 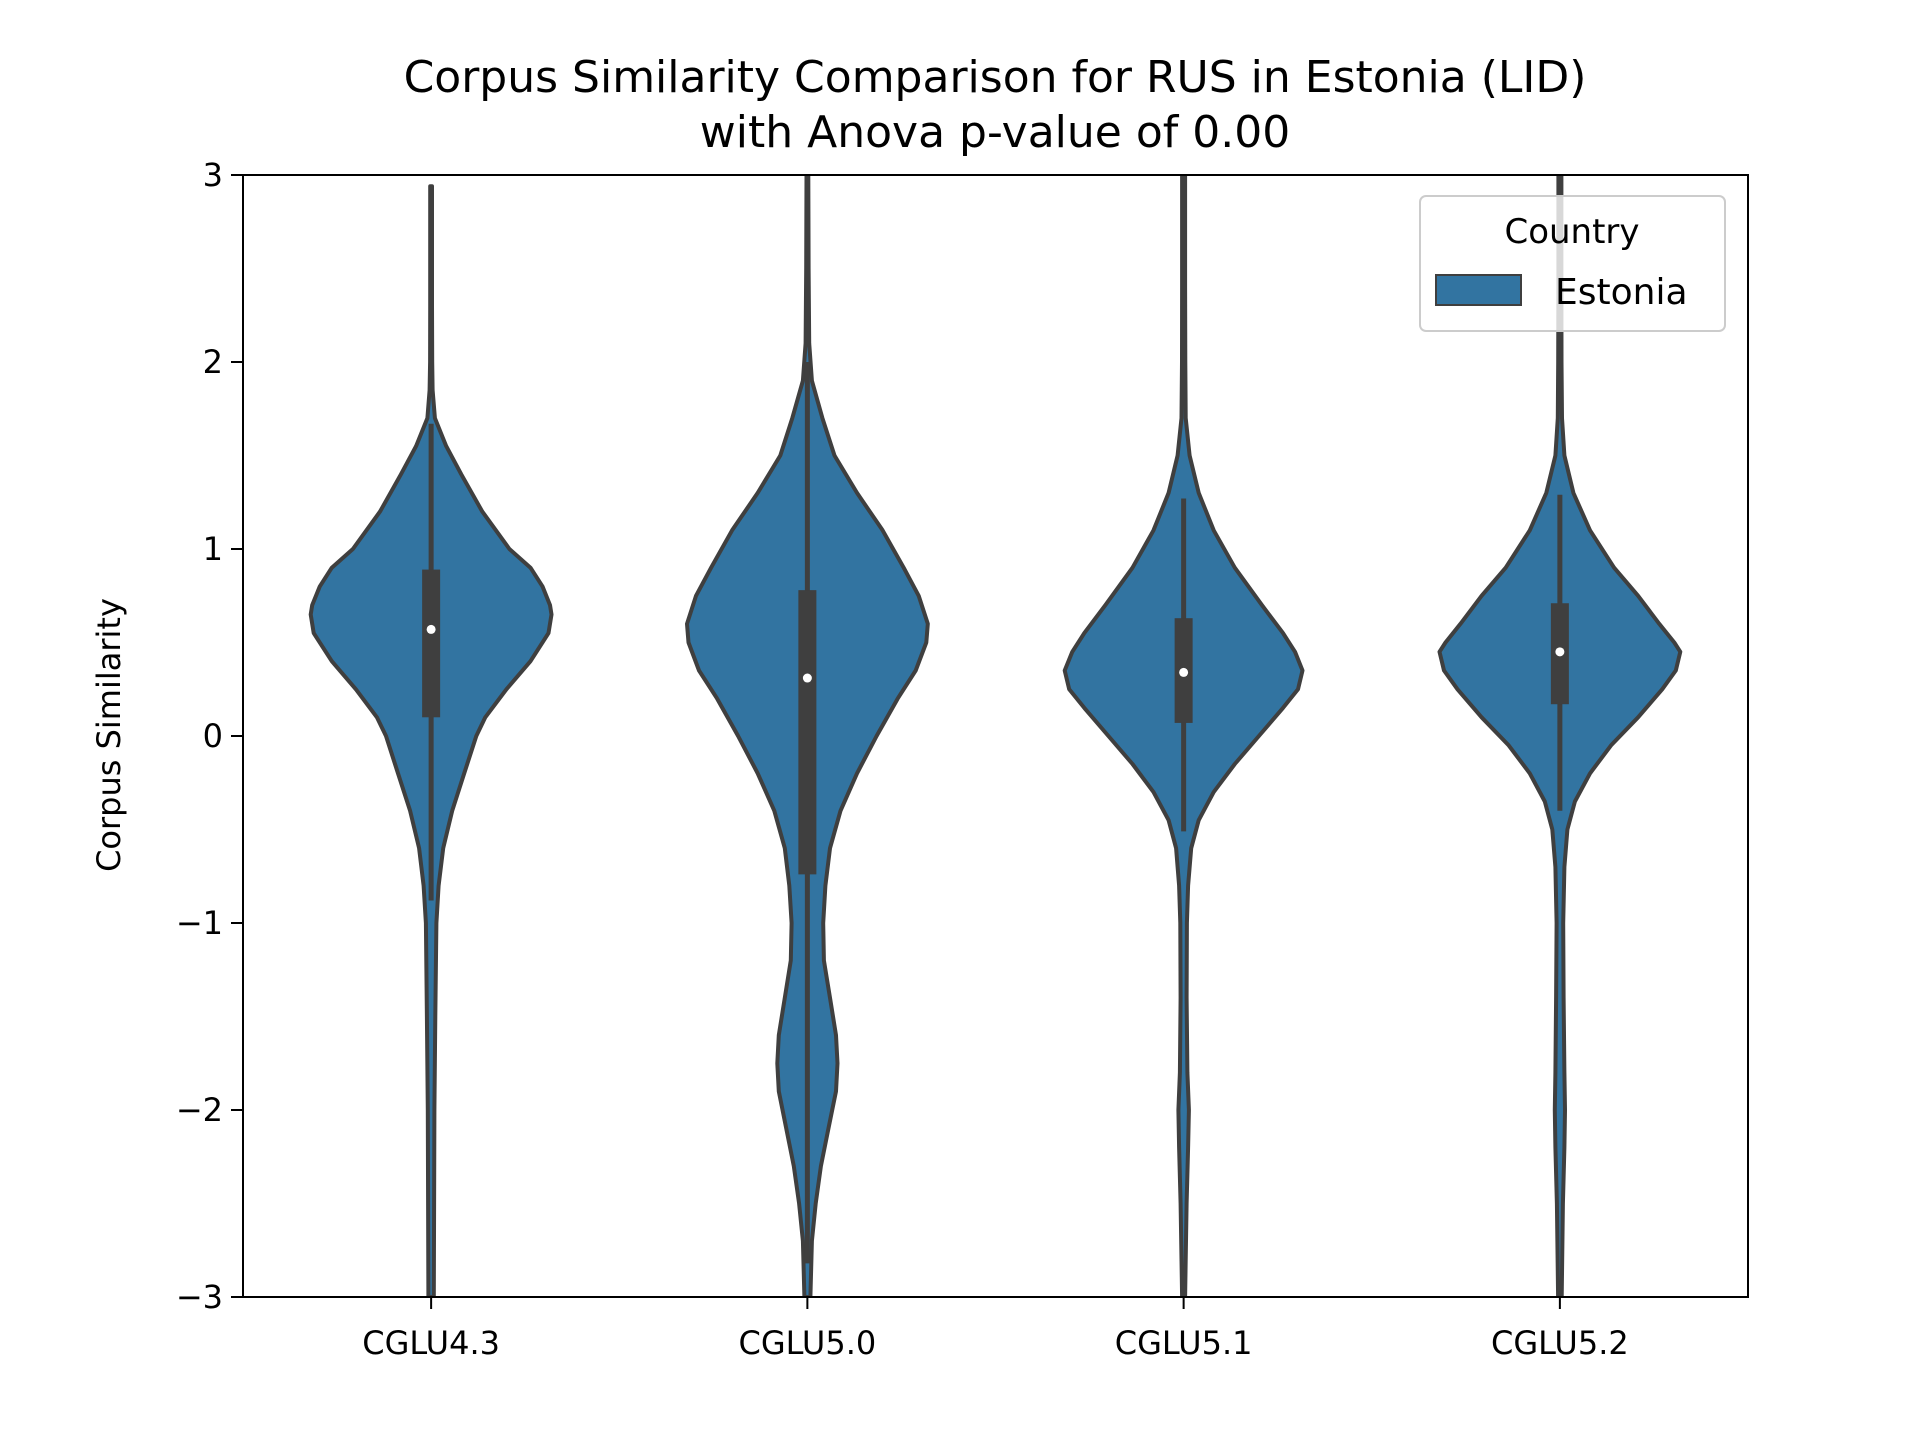 What do you see at coordinates (213, 175) in the screenshot?
I see `y-tick-label: 3` at bounding box center [213, 175].